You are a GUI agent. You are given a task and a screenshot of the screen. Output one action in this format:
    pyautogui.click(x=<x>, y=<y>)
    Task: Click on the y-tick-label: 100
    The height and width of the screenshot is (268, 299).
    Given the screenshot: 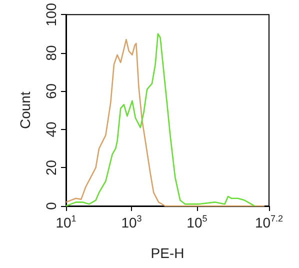 What is the action you would take?
    pyautogui.click(x=51, y=14)
    